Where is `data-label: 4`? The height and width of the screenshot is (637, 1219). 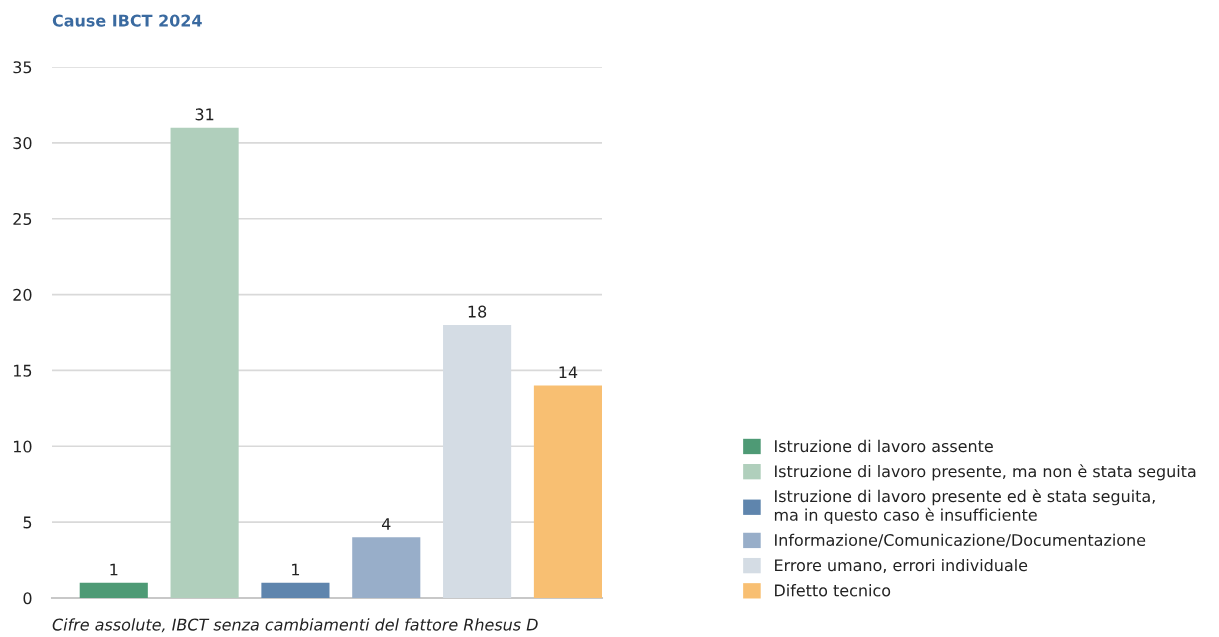
data-label: 4 is located at coordinates (386, 524).